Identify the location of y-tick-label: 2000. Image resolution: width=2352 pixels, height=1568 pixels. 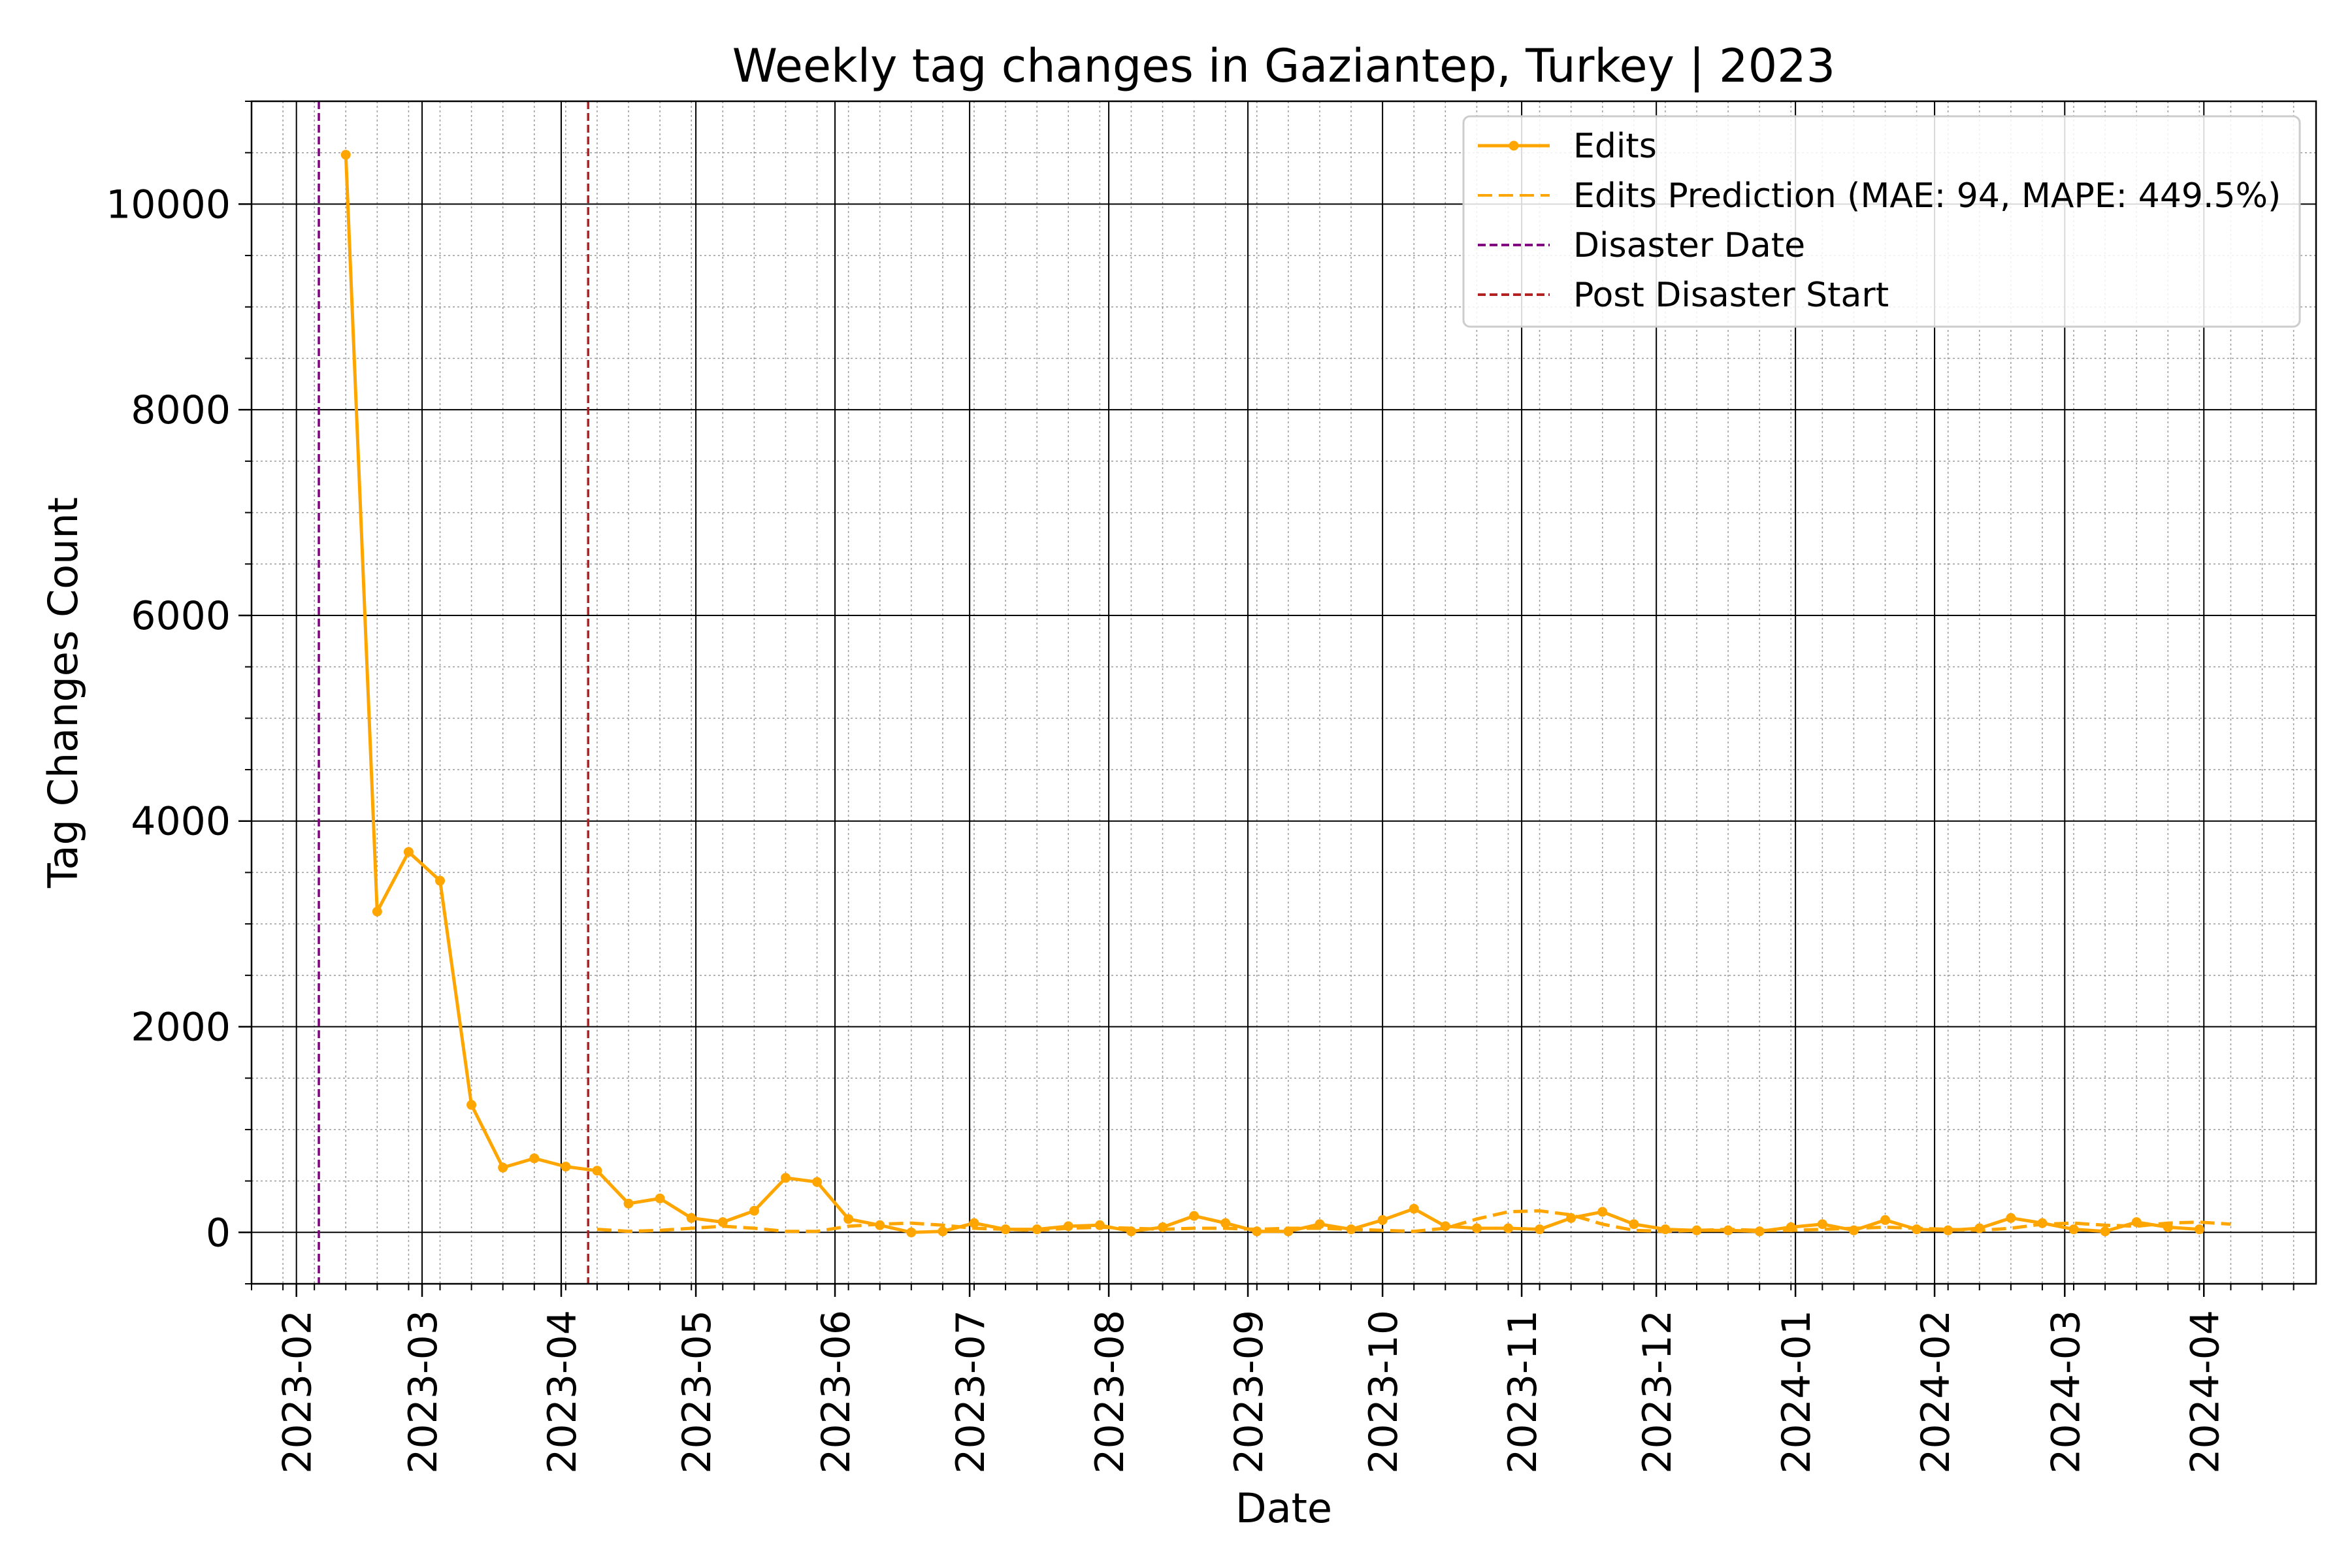
(181, 1028).